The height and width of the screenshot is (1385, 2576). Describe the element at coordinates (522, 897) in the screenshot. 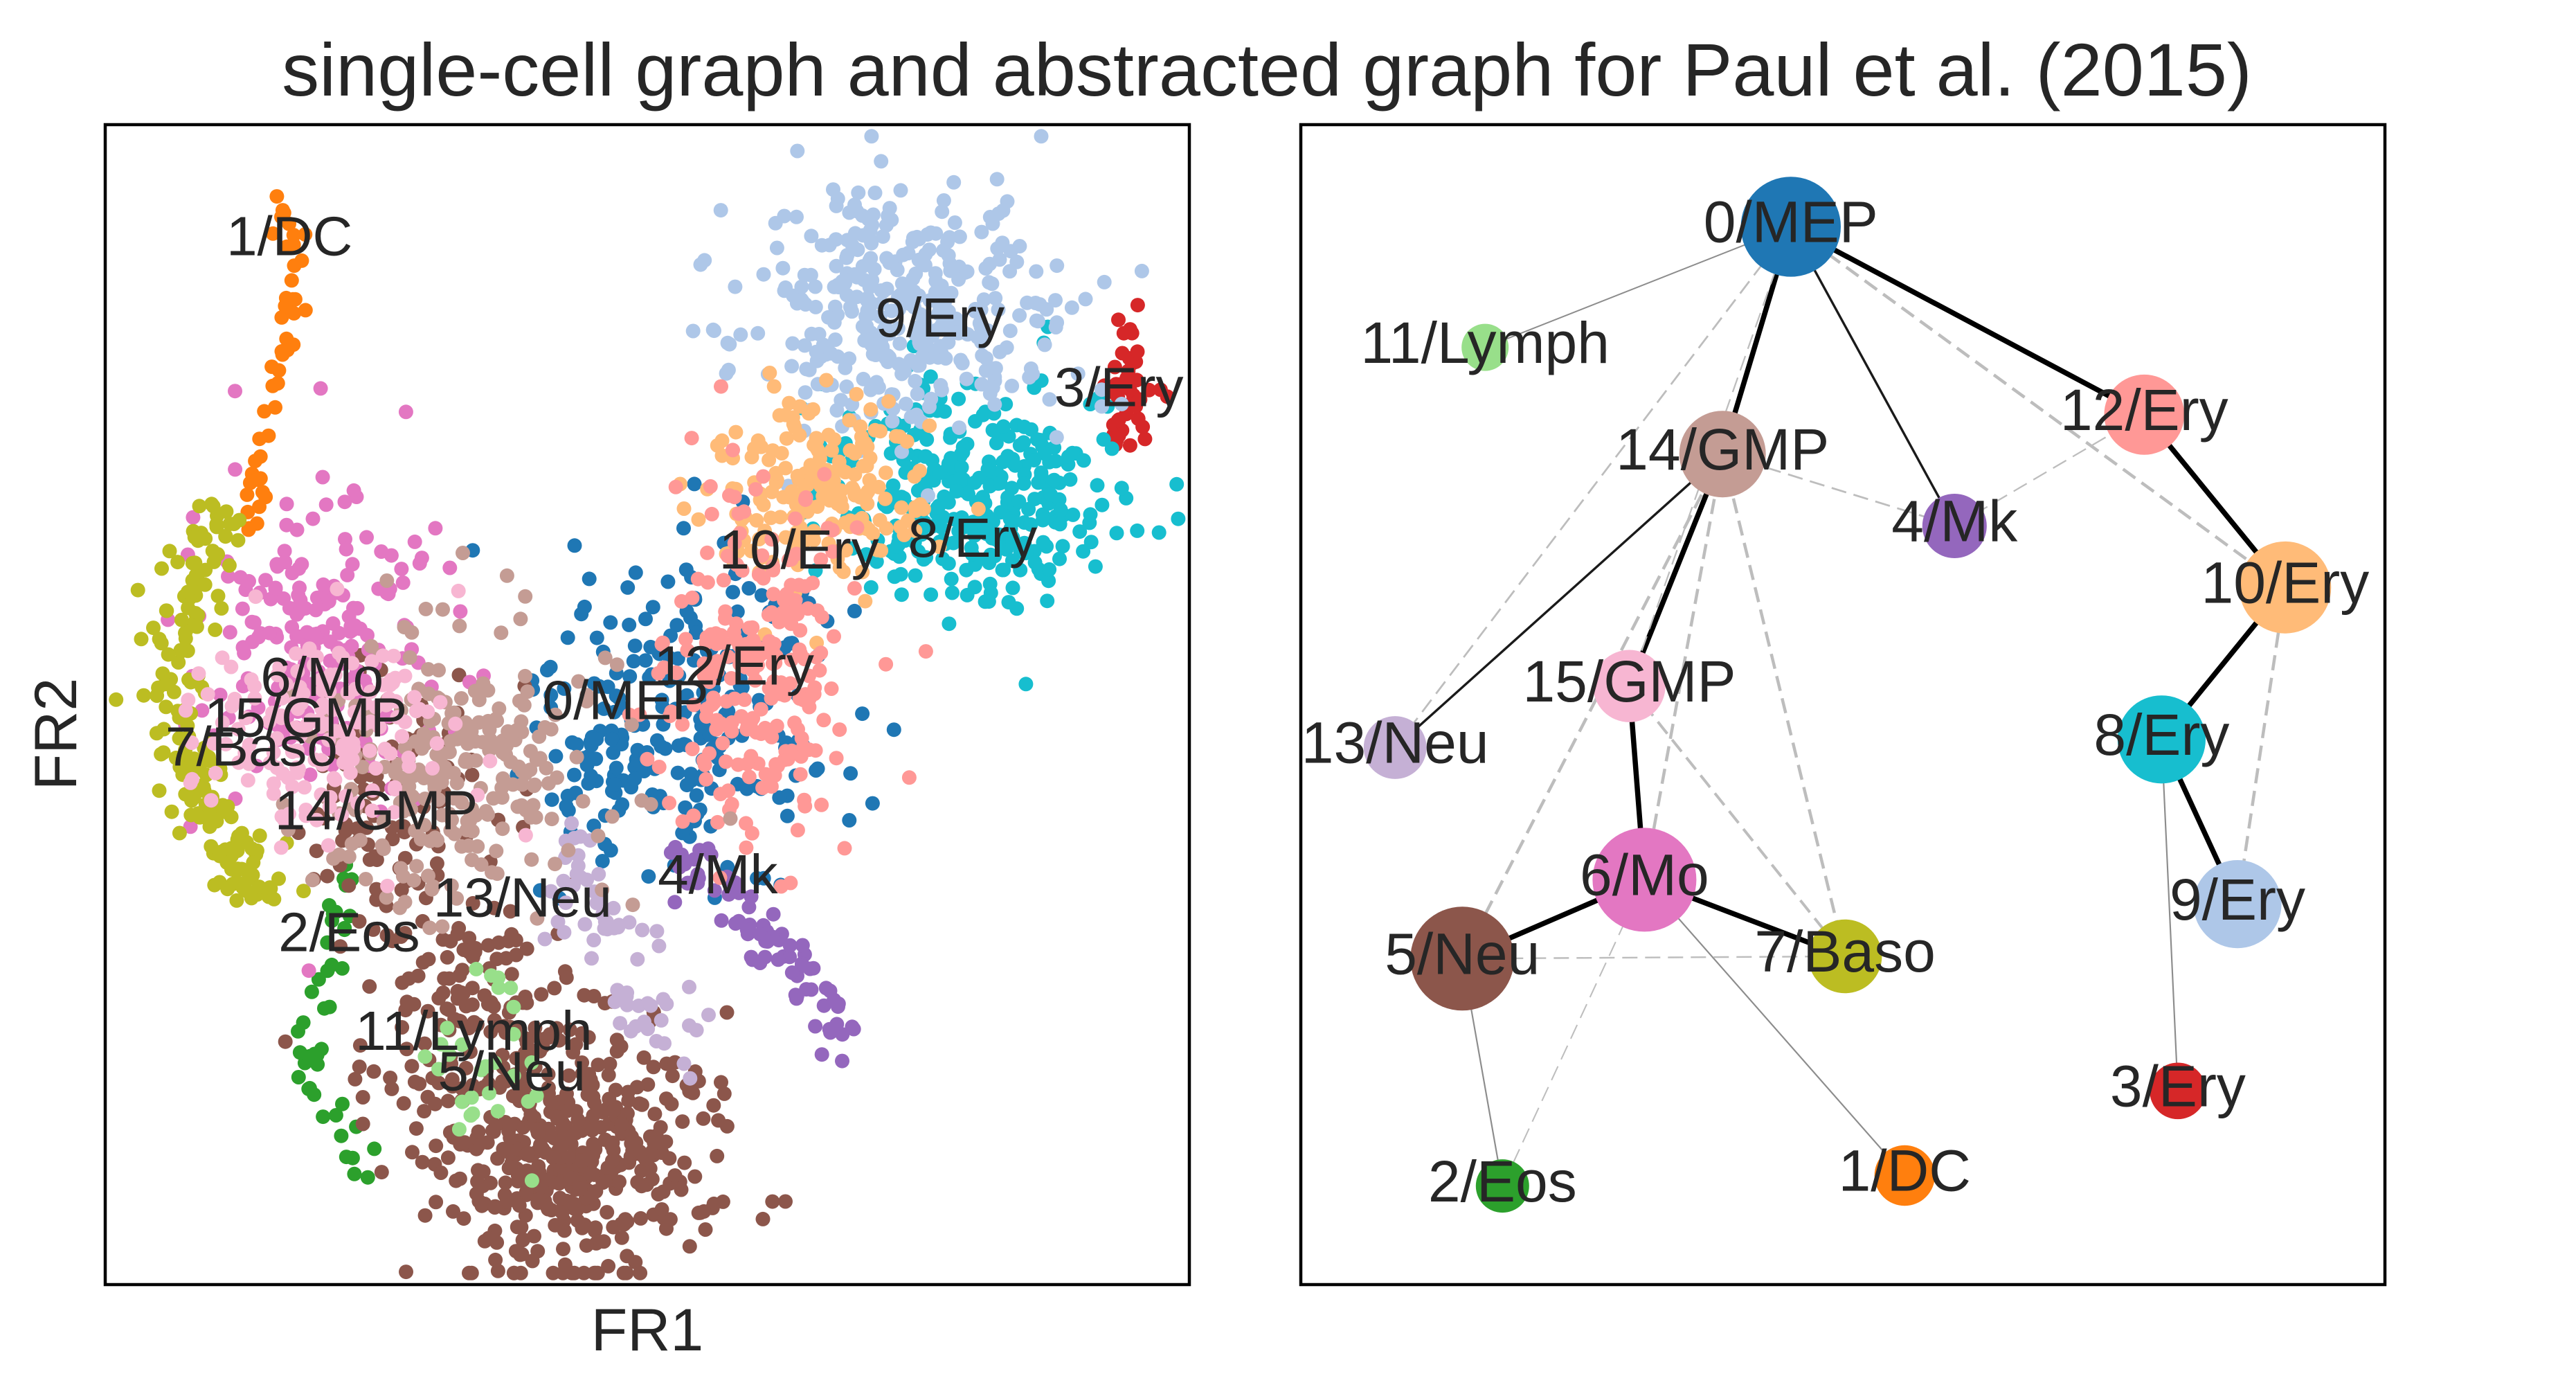

I see `cluster-label-13: 13/Neu` at that location.